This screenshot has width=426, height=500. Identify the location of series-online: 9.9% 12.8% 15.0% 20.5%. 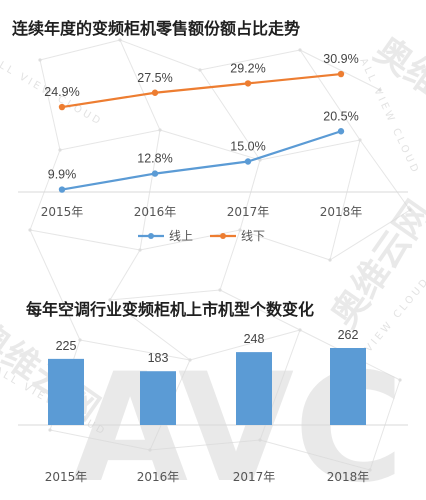
(203, 151).